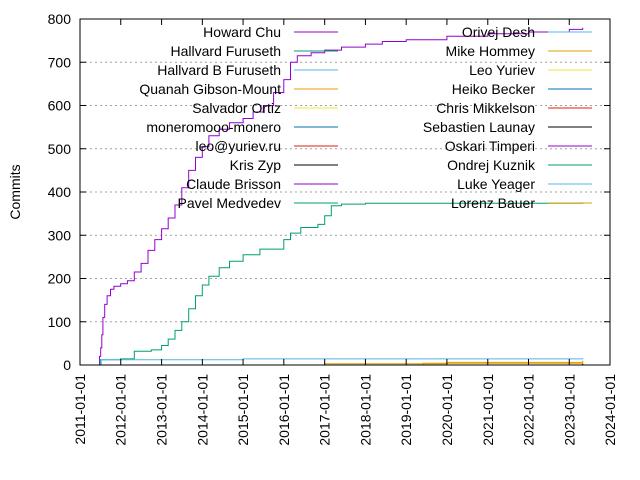 The image size is (640, 480). What do you see at coordinates (60, 62) in the screenshot?
I see `y-tick-label: 700` at bounding box center [60, 62].